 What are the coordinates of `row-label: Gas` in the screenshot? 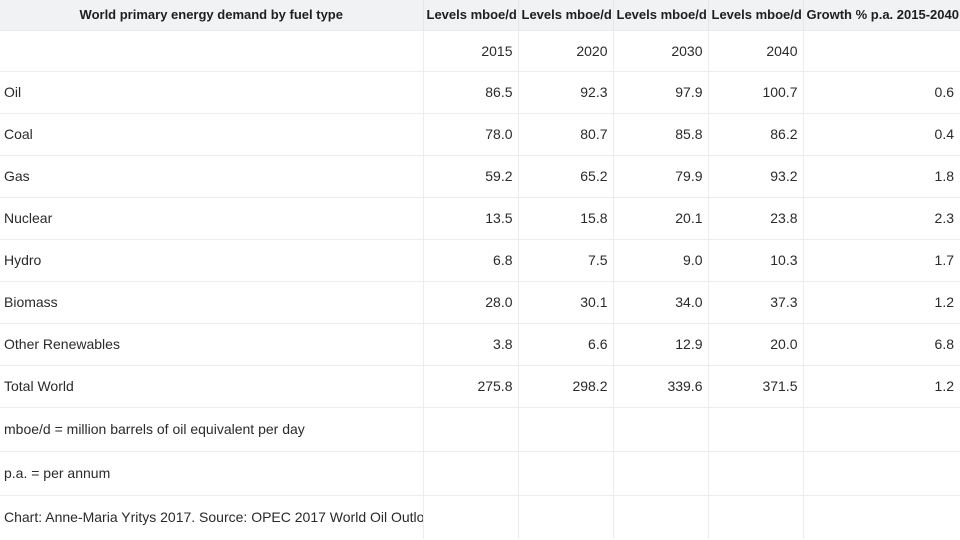 It's located at (212, 175).